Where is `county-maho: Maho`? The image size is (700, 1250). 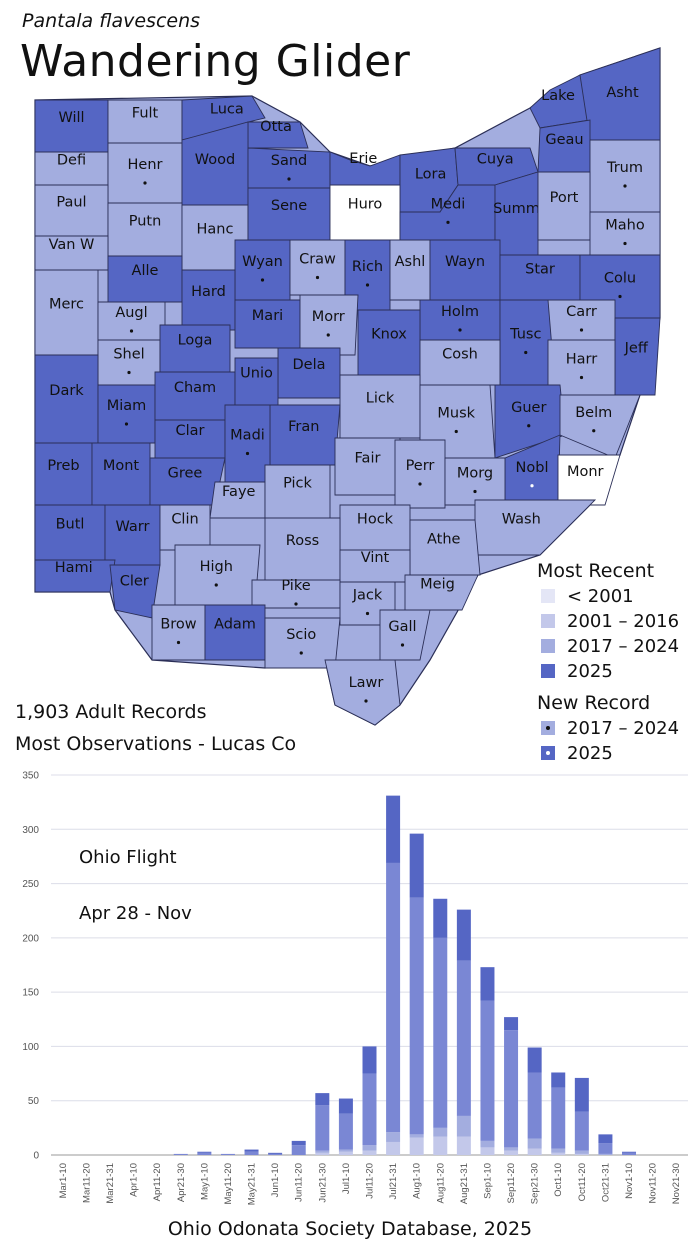 county-maho: Maho is located at coordinates (625, 233).